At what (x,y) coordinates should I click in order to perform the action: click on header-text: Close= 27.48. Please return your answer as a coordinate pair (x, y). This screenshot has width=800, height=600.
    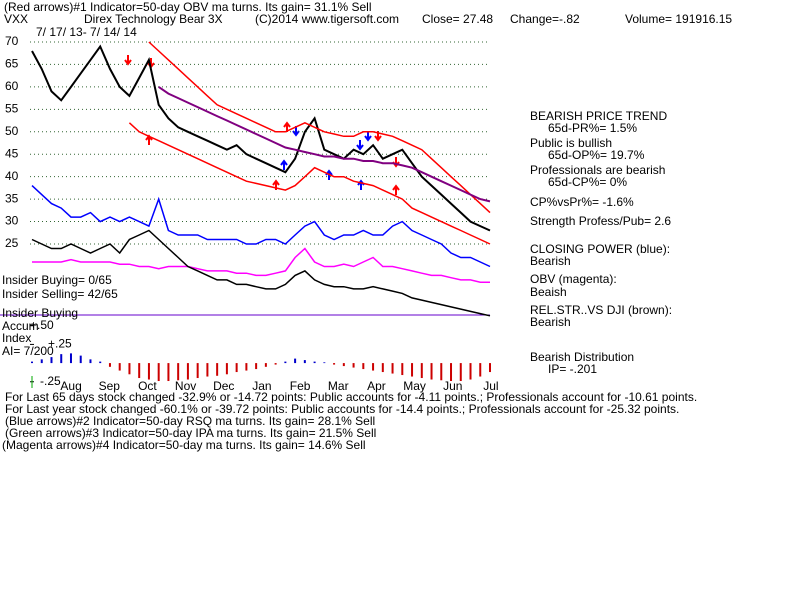
    Looking at the image, I should click on (457, 19).